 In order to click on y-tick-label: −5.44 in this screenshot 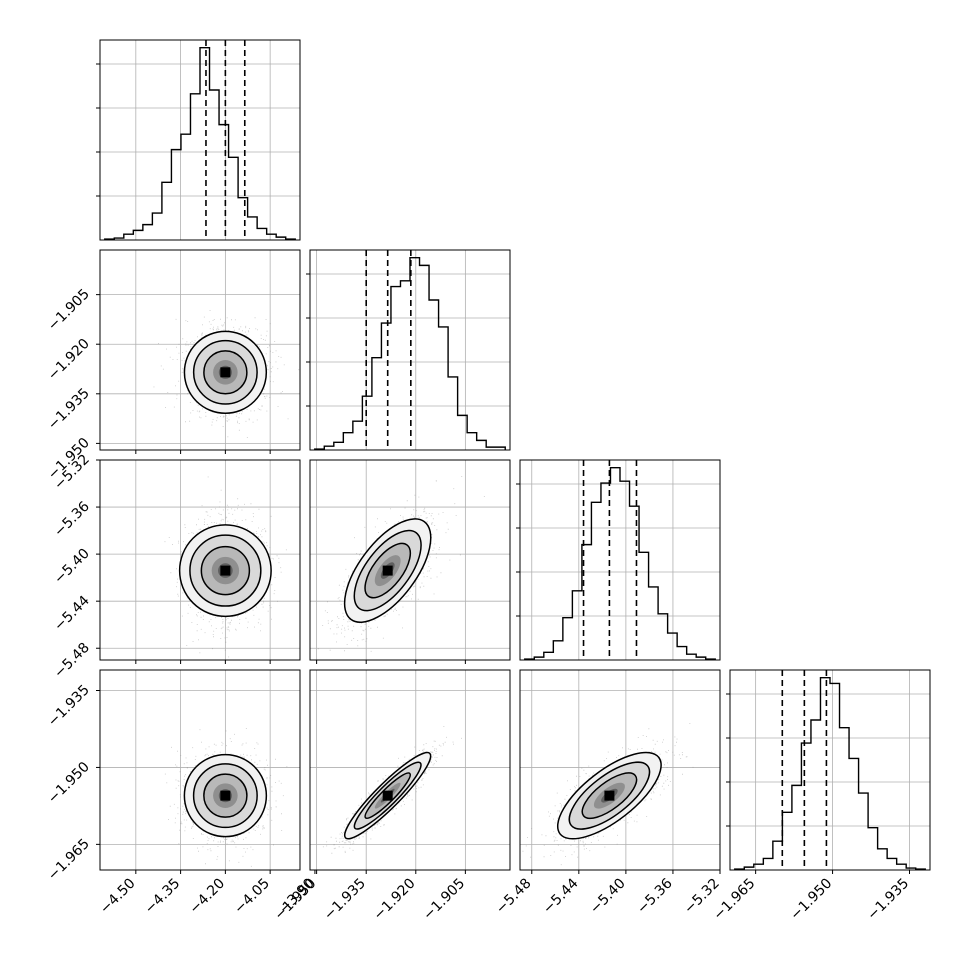, I will do `click(72, 614)`.